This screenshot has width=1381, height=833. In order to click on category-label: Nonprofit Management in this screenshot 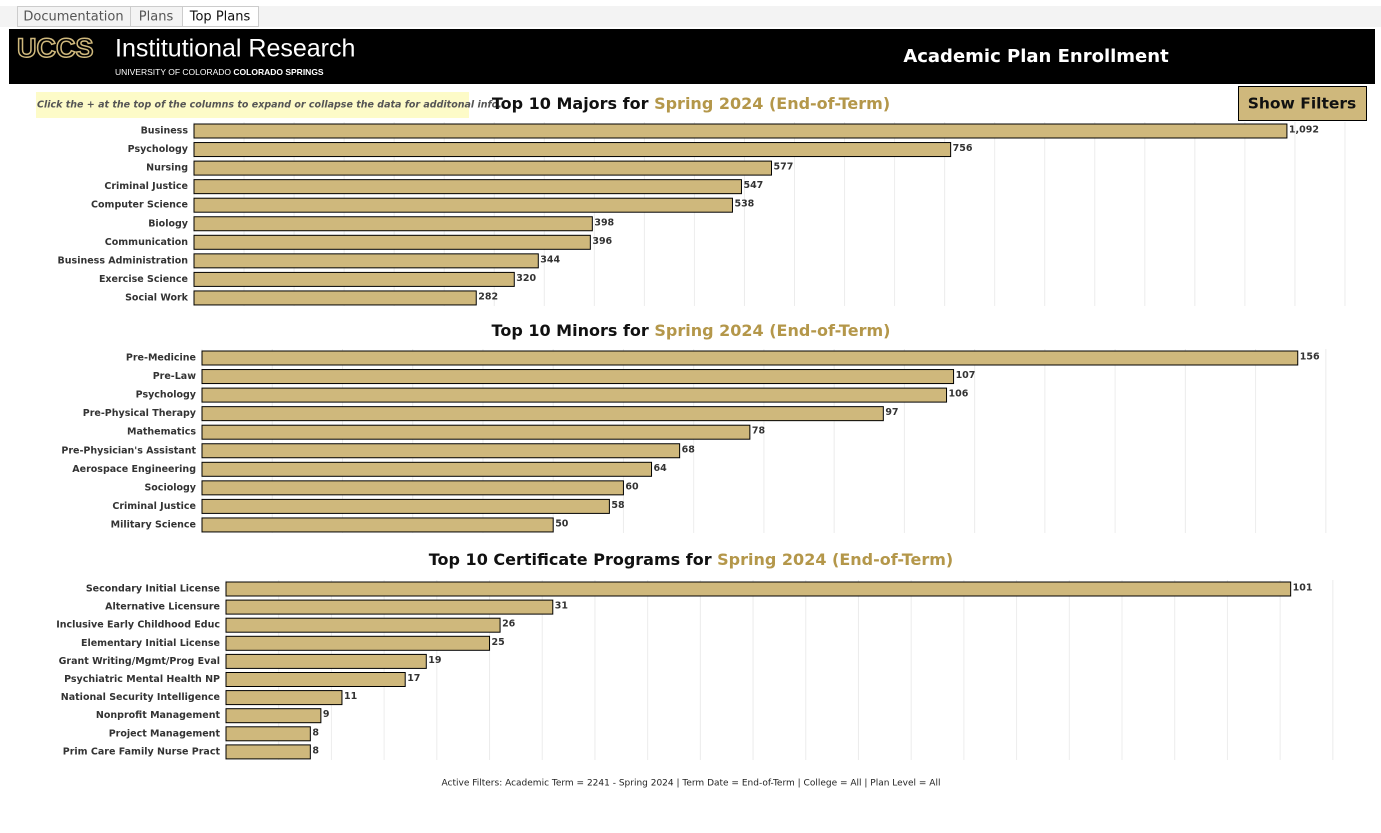, I will do `click(158, 715)`.